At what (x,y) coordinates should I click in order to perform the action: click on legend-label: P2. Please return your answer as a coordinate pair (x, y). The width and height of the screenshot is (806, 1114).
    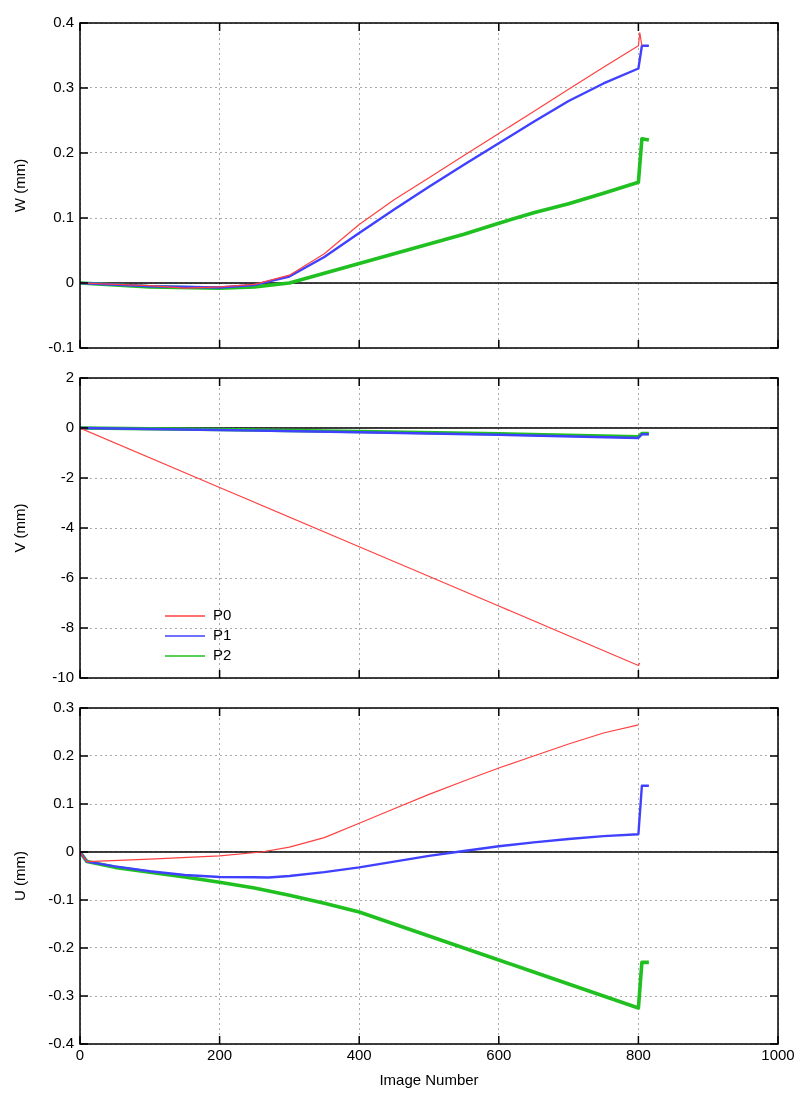
    Looking at the image, I should click on (222, 655).